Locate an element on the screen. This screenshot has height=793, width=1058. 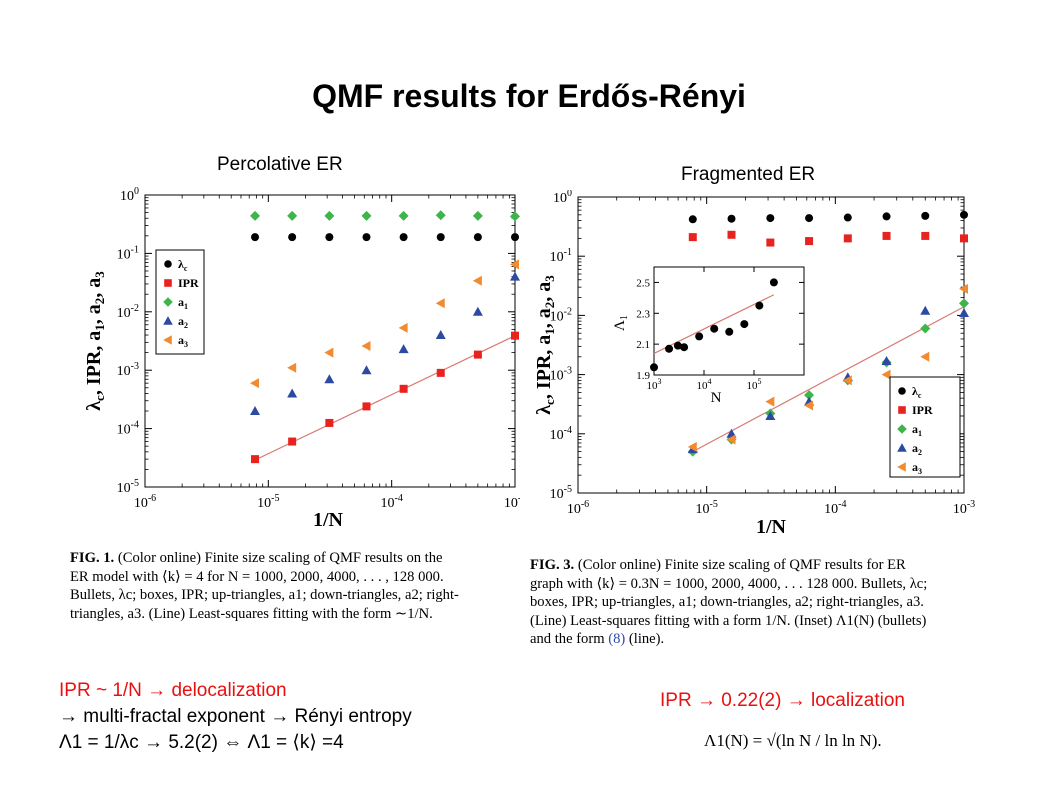
inset-y-tick-label: 2.3 is located at coordinates (643, 314).